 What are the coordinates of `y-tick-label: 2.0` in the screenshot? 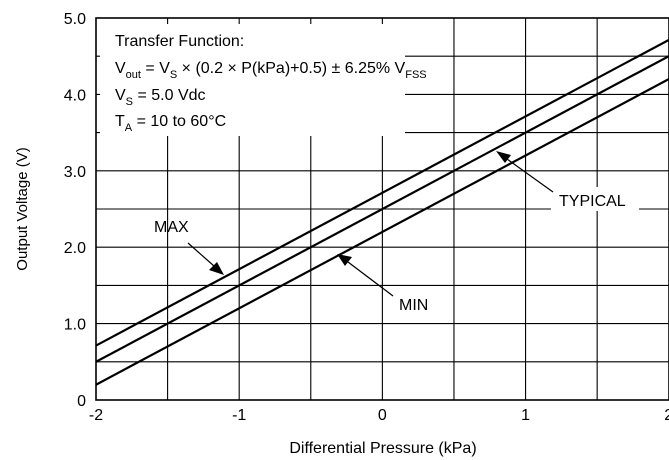 It's located at (75, 248).